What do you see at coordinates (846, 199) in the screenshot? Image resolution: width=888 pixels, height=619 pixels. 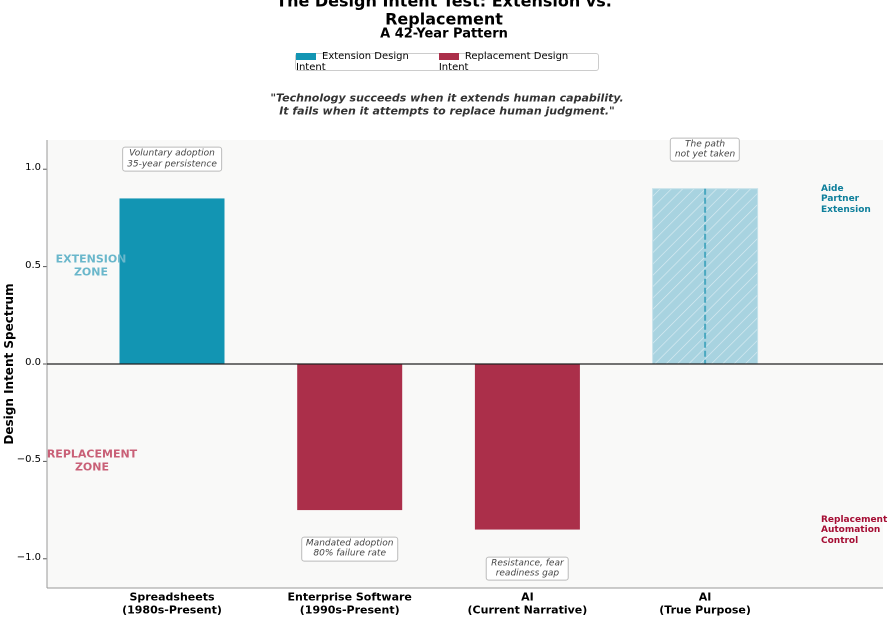 I see `side-label: Aide Partner Extension` at bounding box center [846, 199].